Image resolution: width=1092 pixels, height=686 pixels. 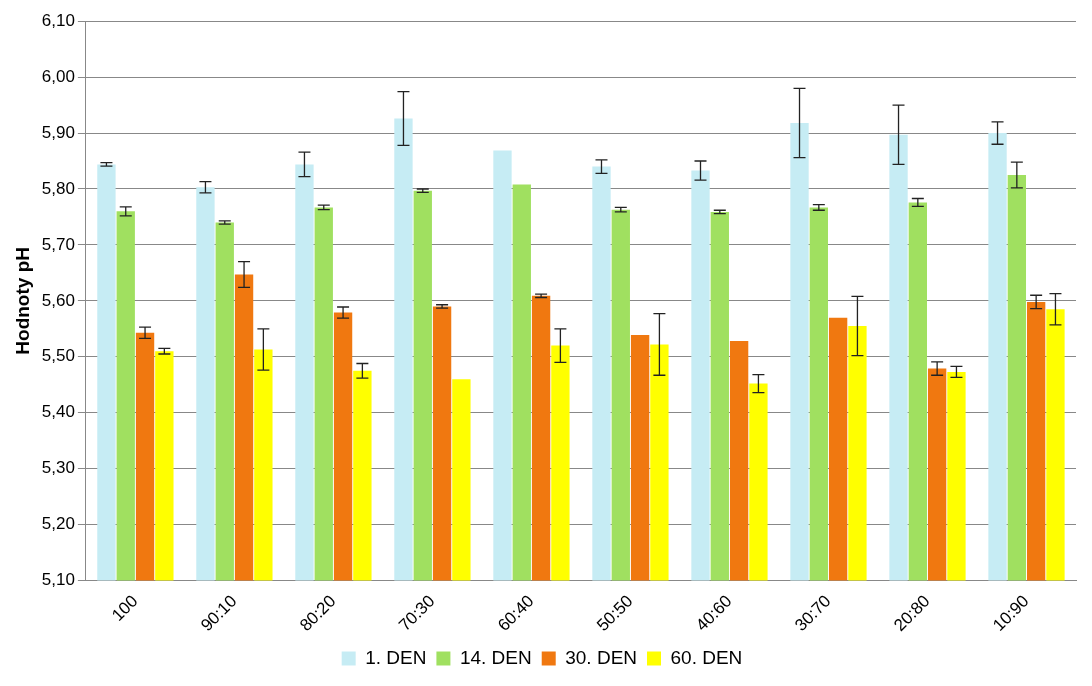 What do you see at coordinates (495, 657) in the screenshot?
I see `legend-label: 14. DEN` at bounding box center [495, 657].